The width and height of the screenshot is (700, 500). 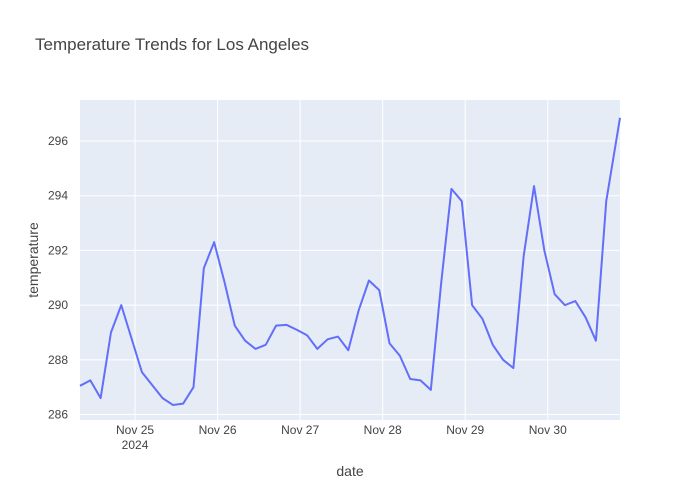 What do you see at coordinates (58, 305) in the screenshot?
I see `y-tick-label: 290` at bounding box center [58, 305].